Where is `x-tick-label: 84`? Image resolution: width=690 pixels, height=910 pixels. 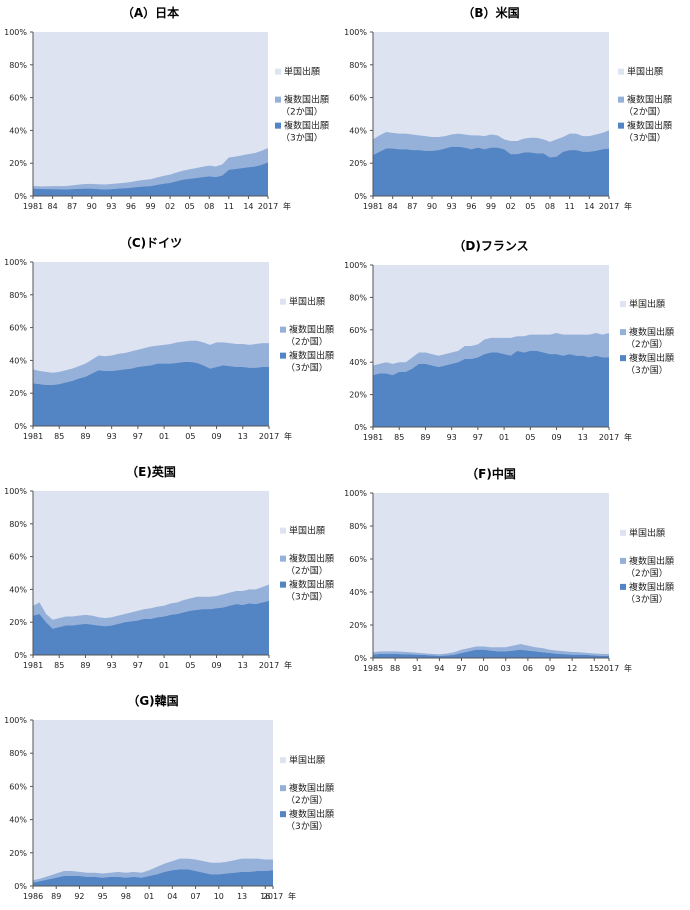 x-tick-label: 84 is located at coordinates (52, 206).